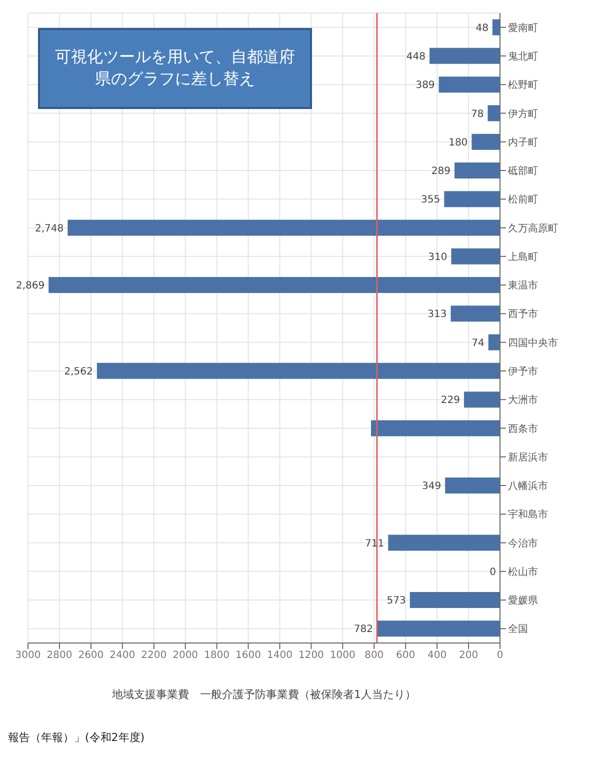 This screenshot has width=613, height=765. Describe the element at coordinates (523, 600) in the screenshot. I see `y-tick-label: 愛媛県` at that location.